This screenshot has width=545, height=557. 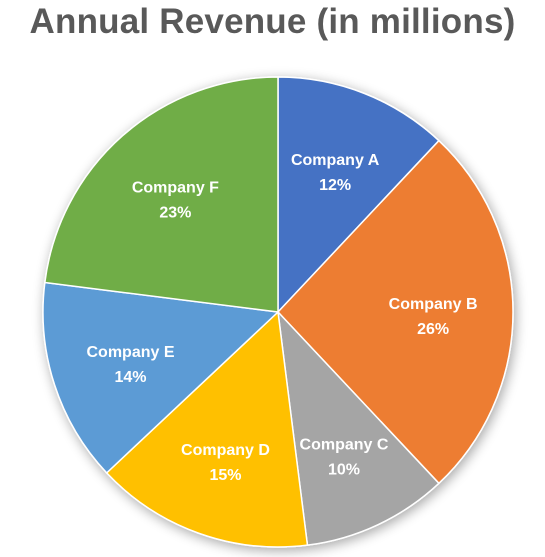 What do you see at coordinates (358, 194) in the screenshot?
I see `pie-slice-company-a` at bounding box center [358, 194].